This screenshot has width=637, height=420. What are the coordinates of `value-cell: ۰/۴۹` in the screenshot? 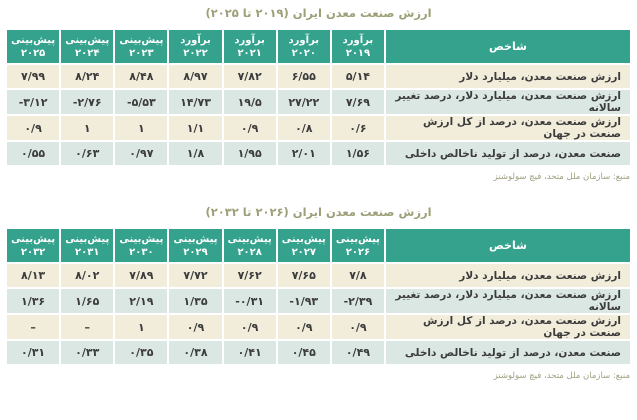 It's located at (358, 352).